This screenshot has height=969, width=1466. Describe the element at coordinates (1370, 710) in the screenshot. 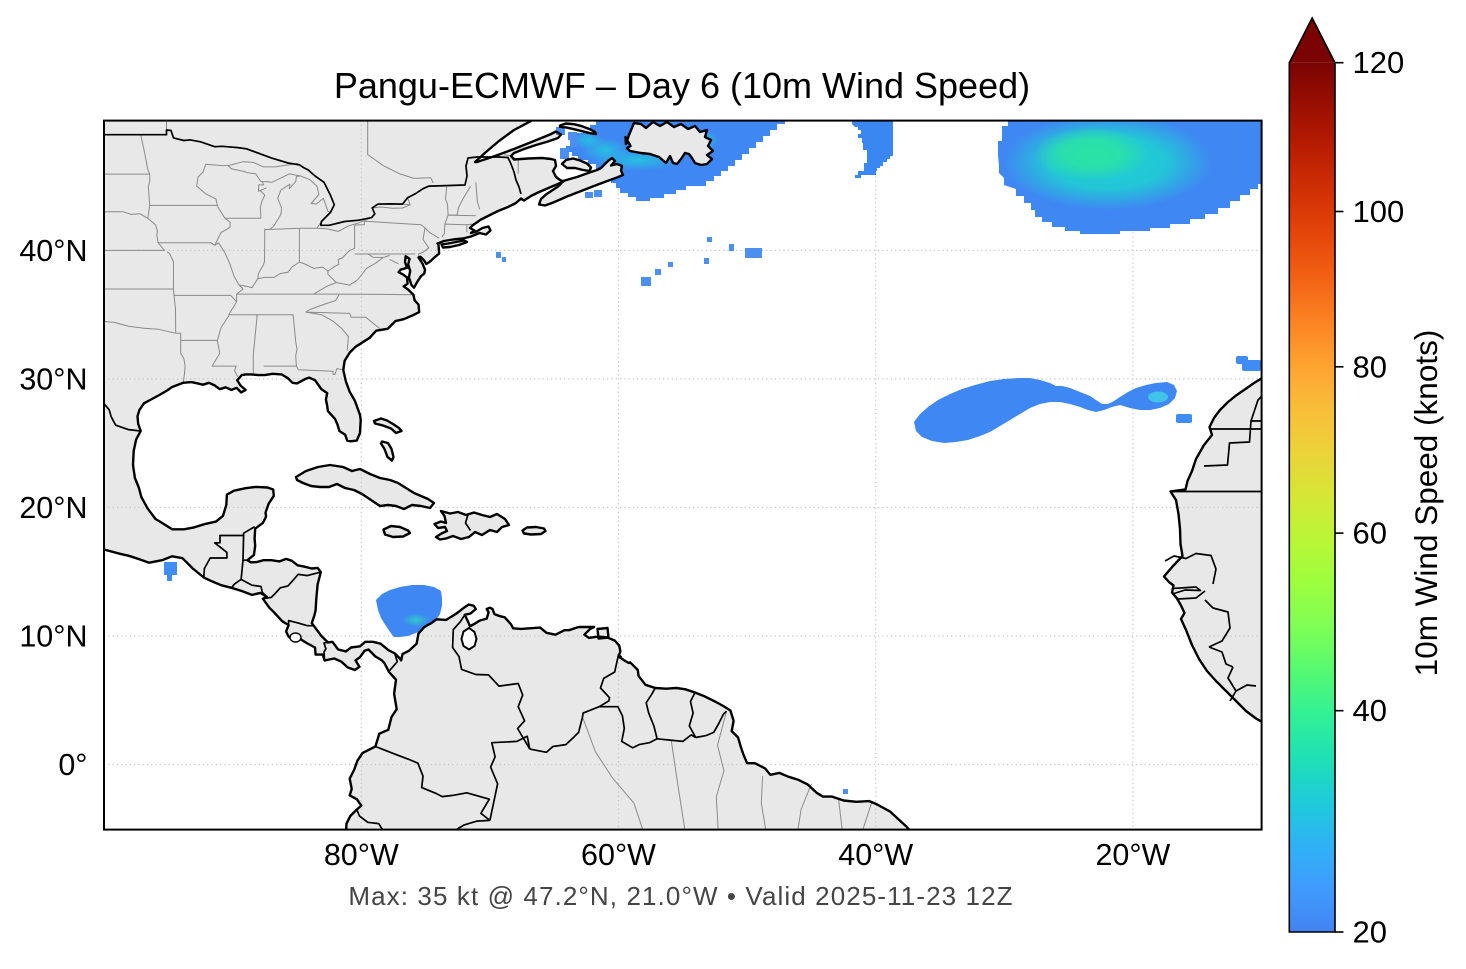

I see `svg-text: 40` at that location.